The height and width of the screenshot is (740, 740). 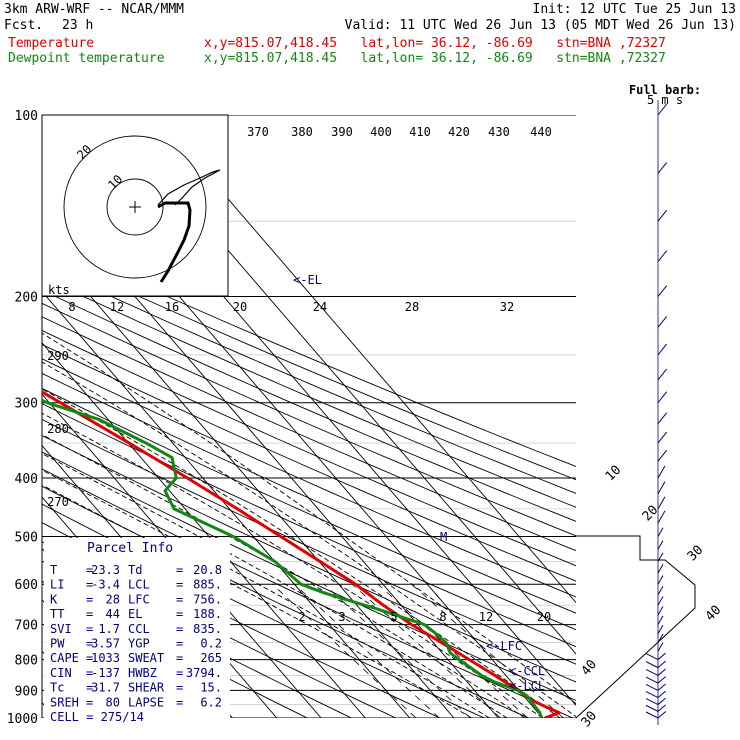 What do you see at coordinates (113, 702) in the screenshot?
I see `parcel-info-value: 80` at bounding box center [113, 702].